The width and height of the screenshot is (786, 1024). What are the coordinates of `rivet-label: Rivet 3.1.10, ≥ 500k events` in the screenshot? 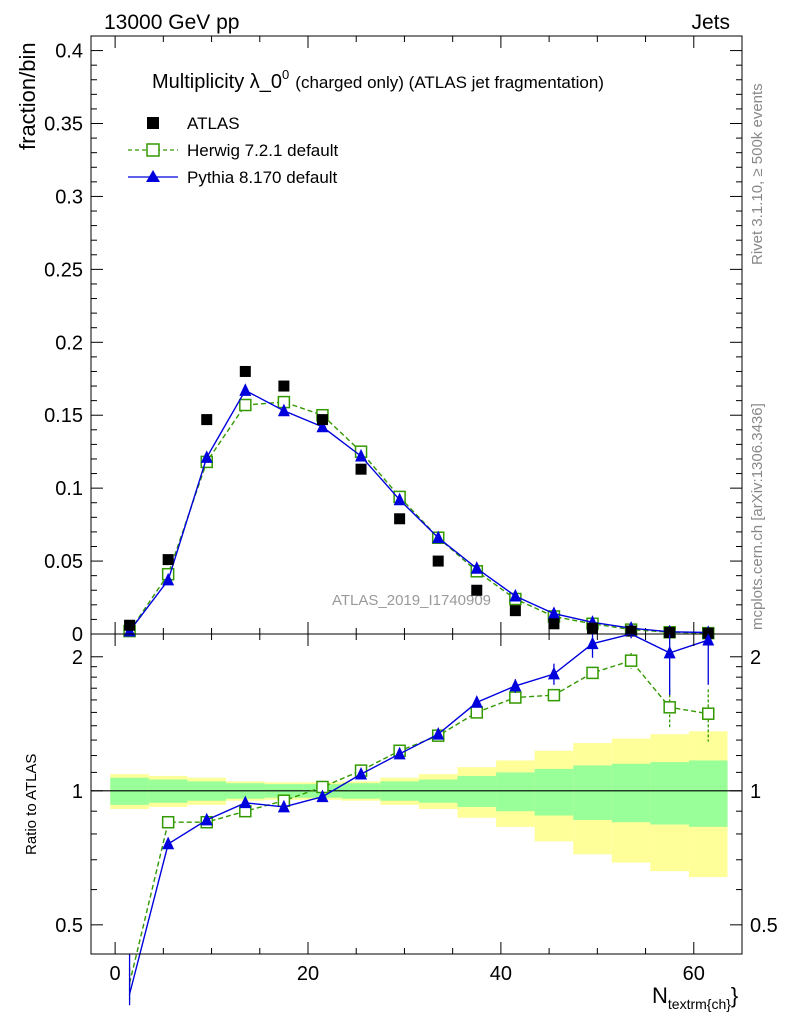 It's located at (757, 174).